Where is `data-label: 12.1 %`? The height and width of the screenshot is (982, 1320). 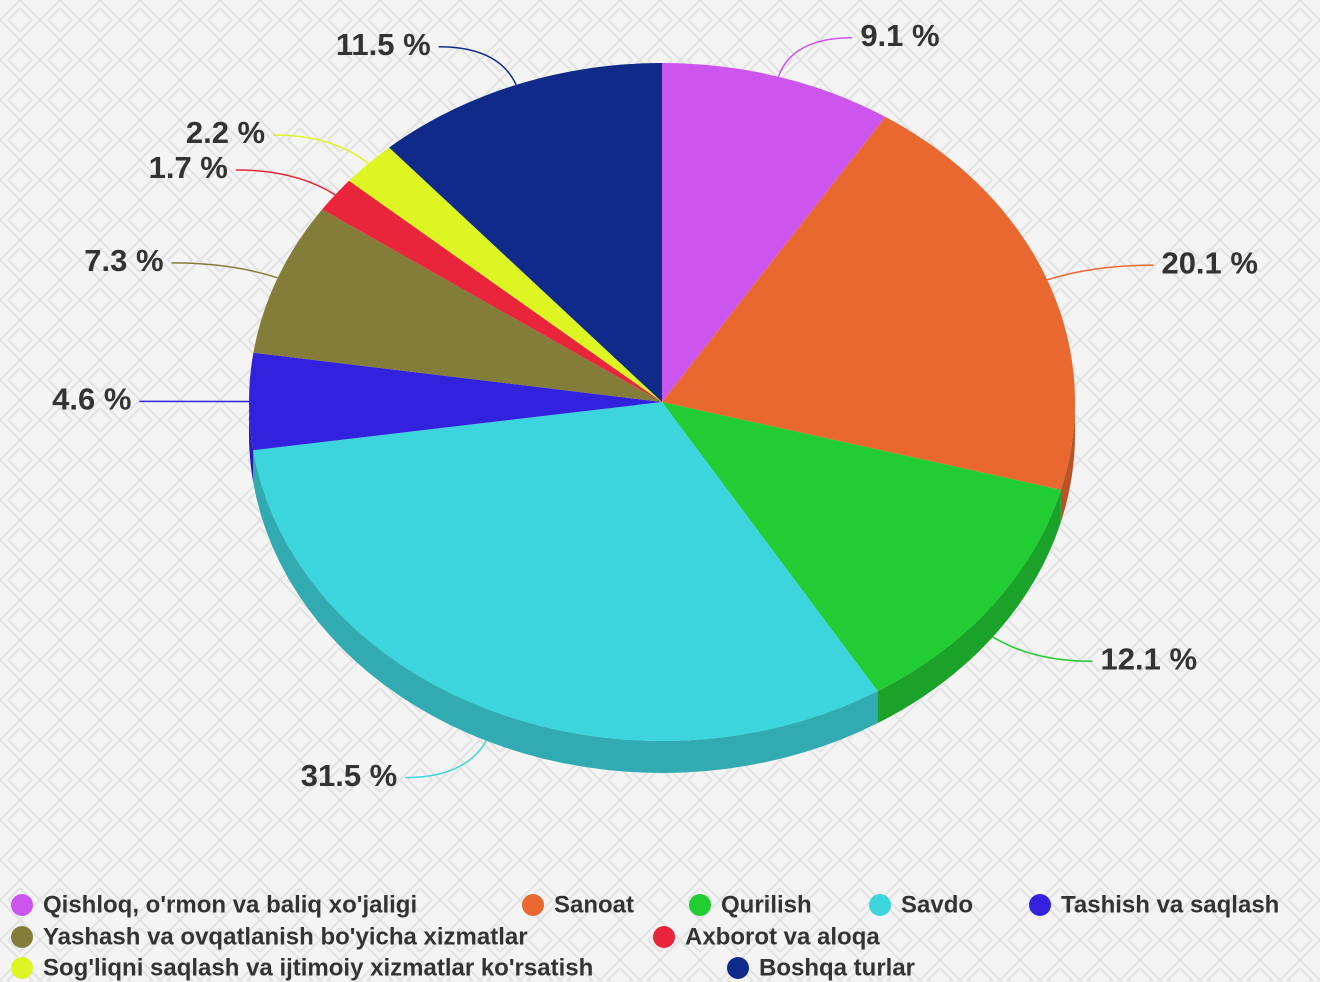 data-label: 12.1 % is located at coordinates (1149, 658).